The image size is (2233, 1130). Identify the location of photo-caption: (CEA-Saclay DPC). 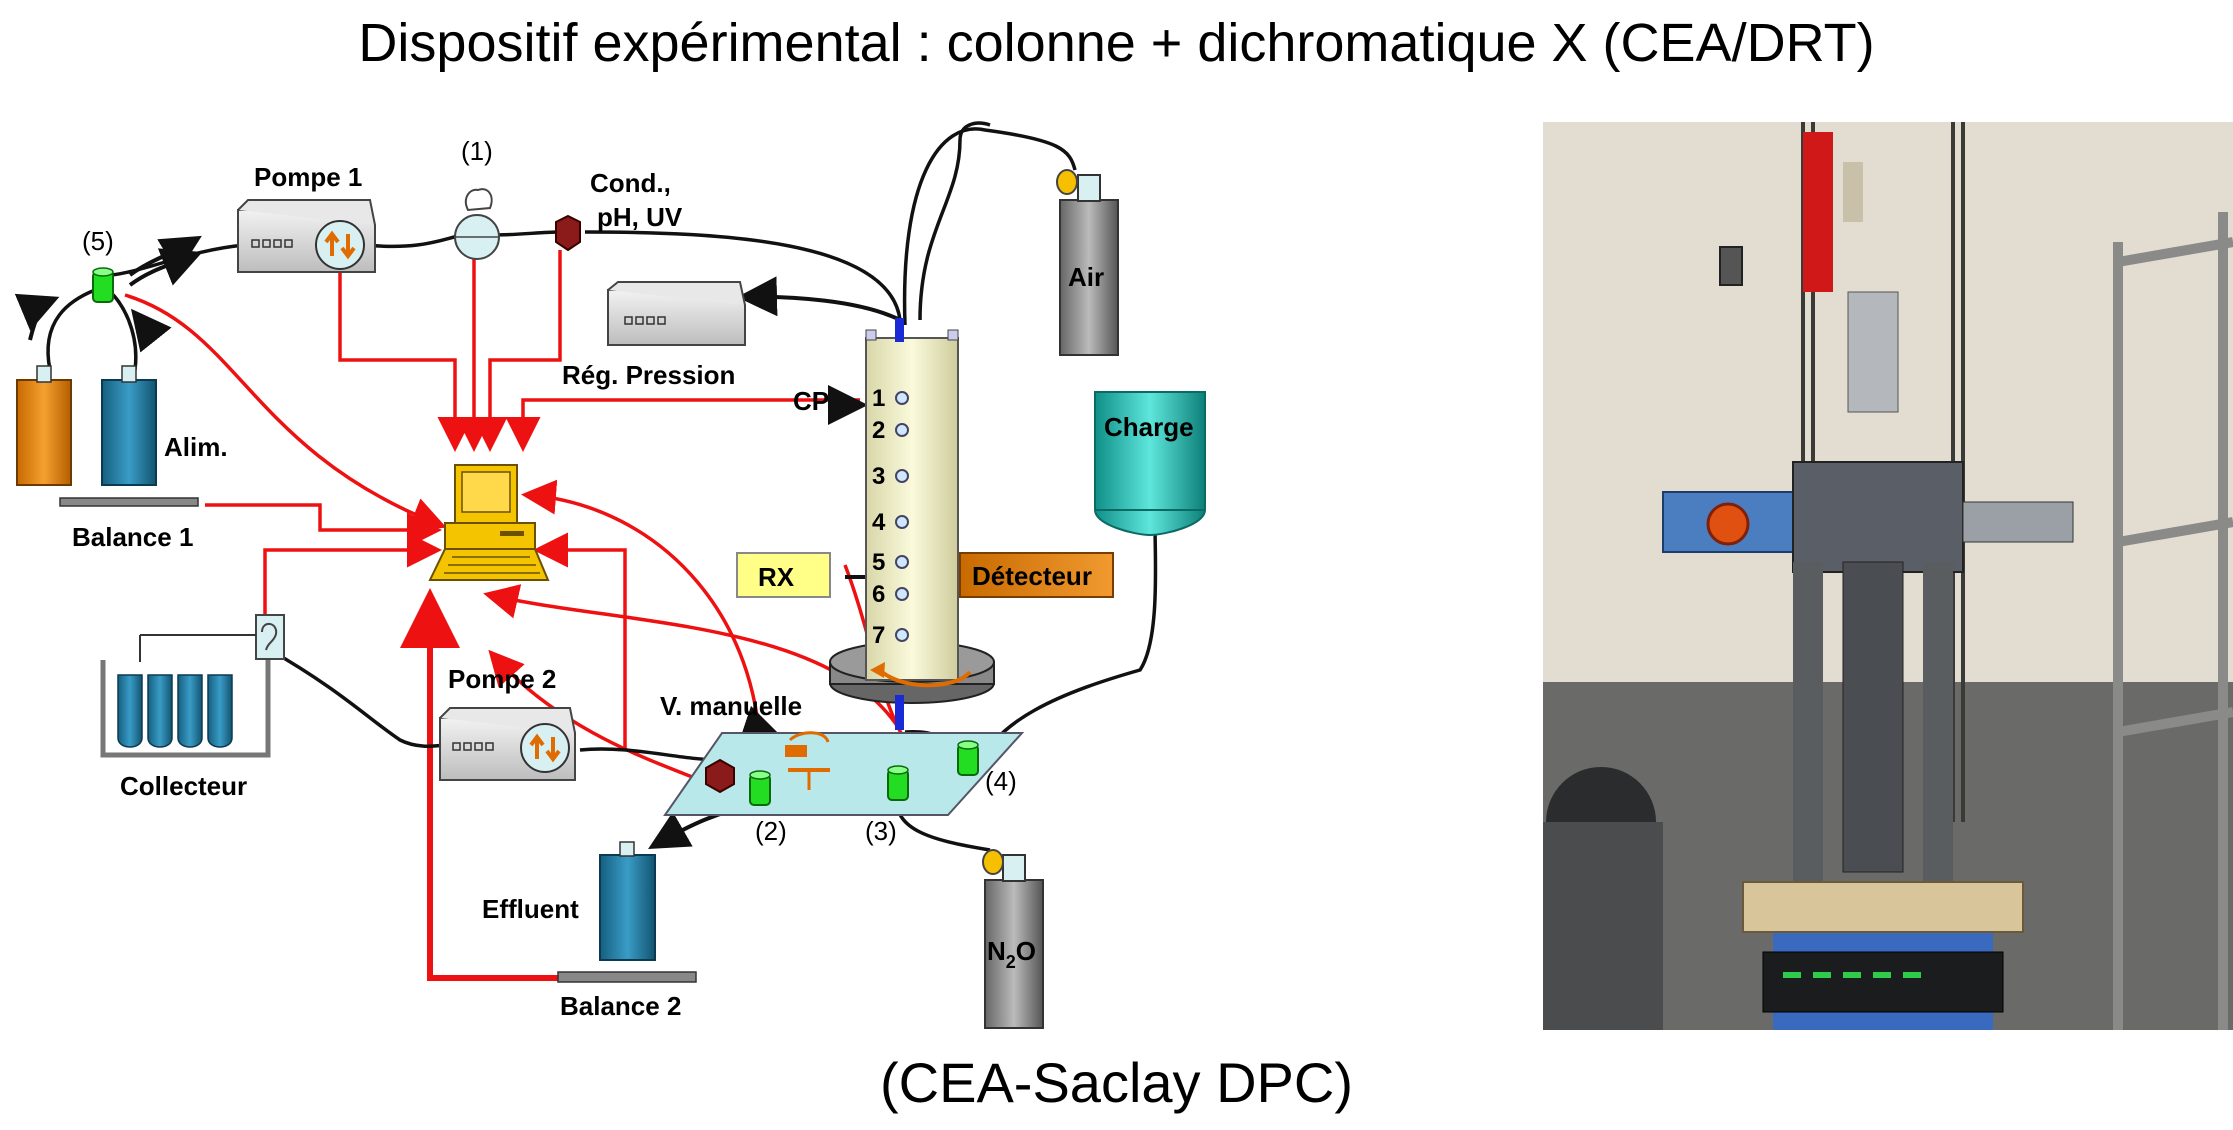
(1116, 1082).